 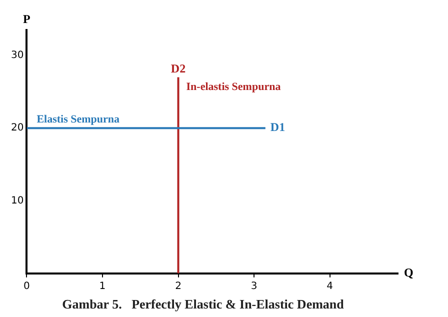 What do you see at coordinates (78, 119) in the screenshot?
I see `annotation: Elastis Sempurna` at bounding box center [78, 119].